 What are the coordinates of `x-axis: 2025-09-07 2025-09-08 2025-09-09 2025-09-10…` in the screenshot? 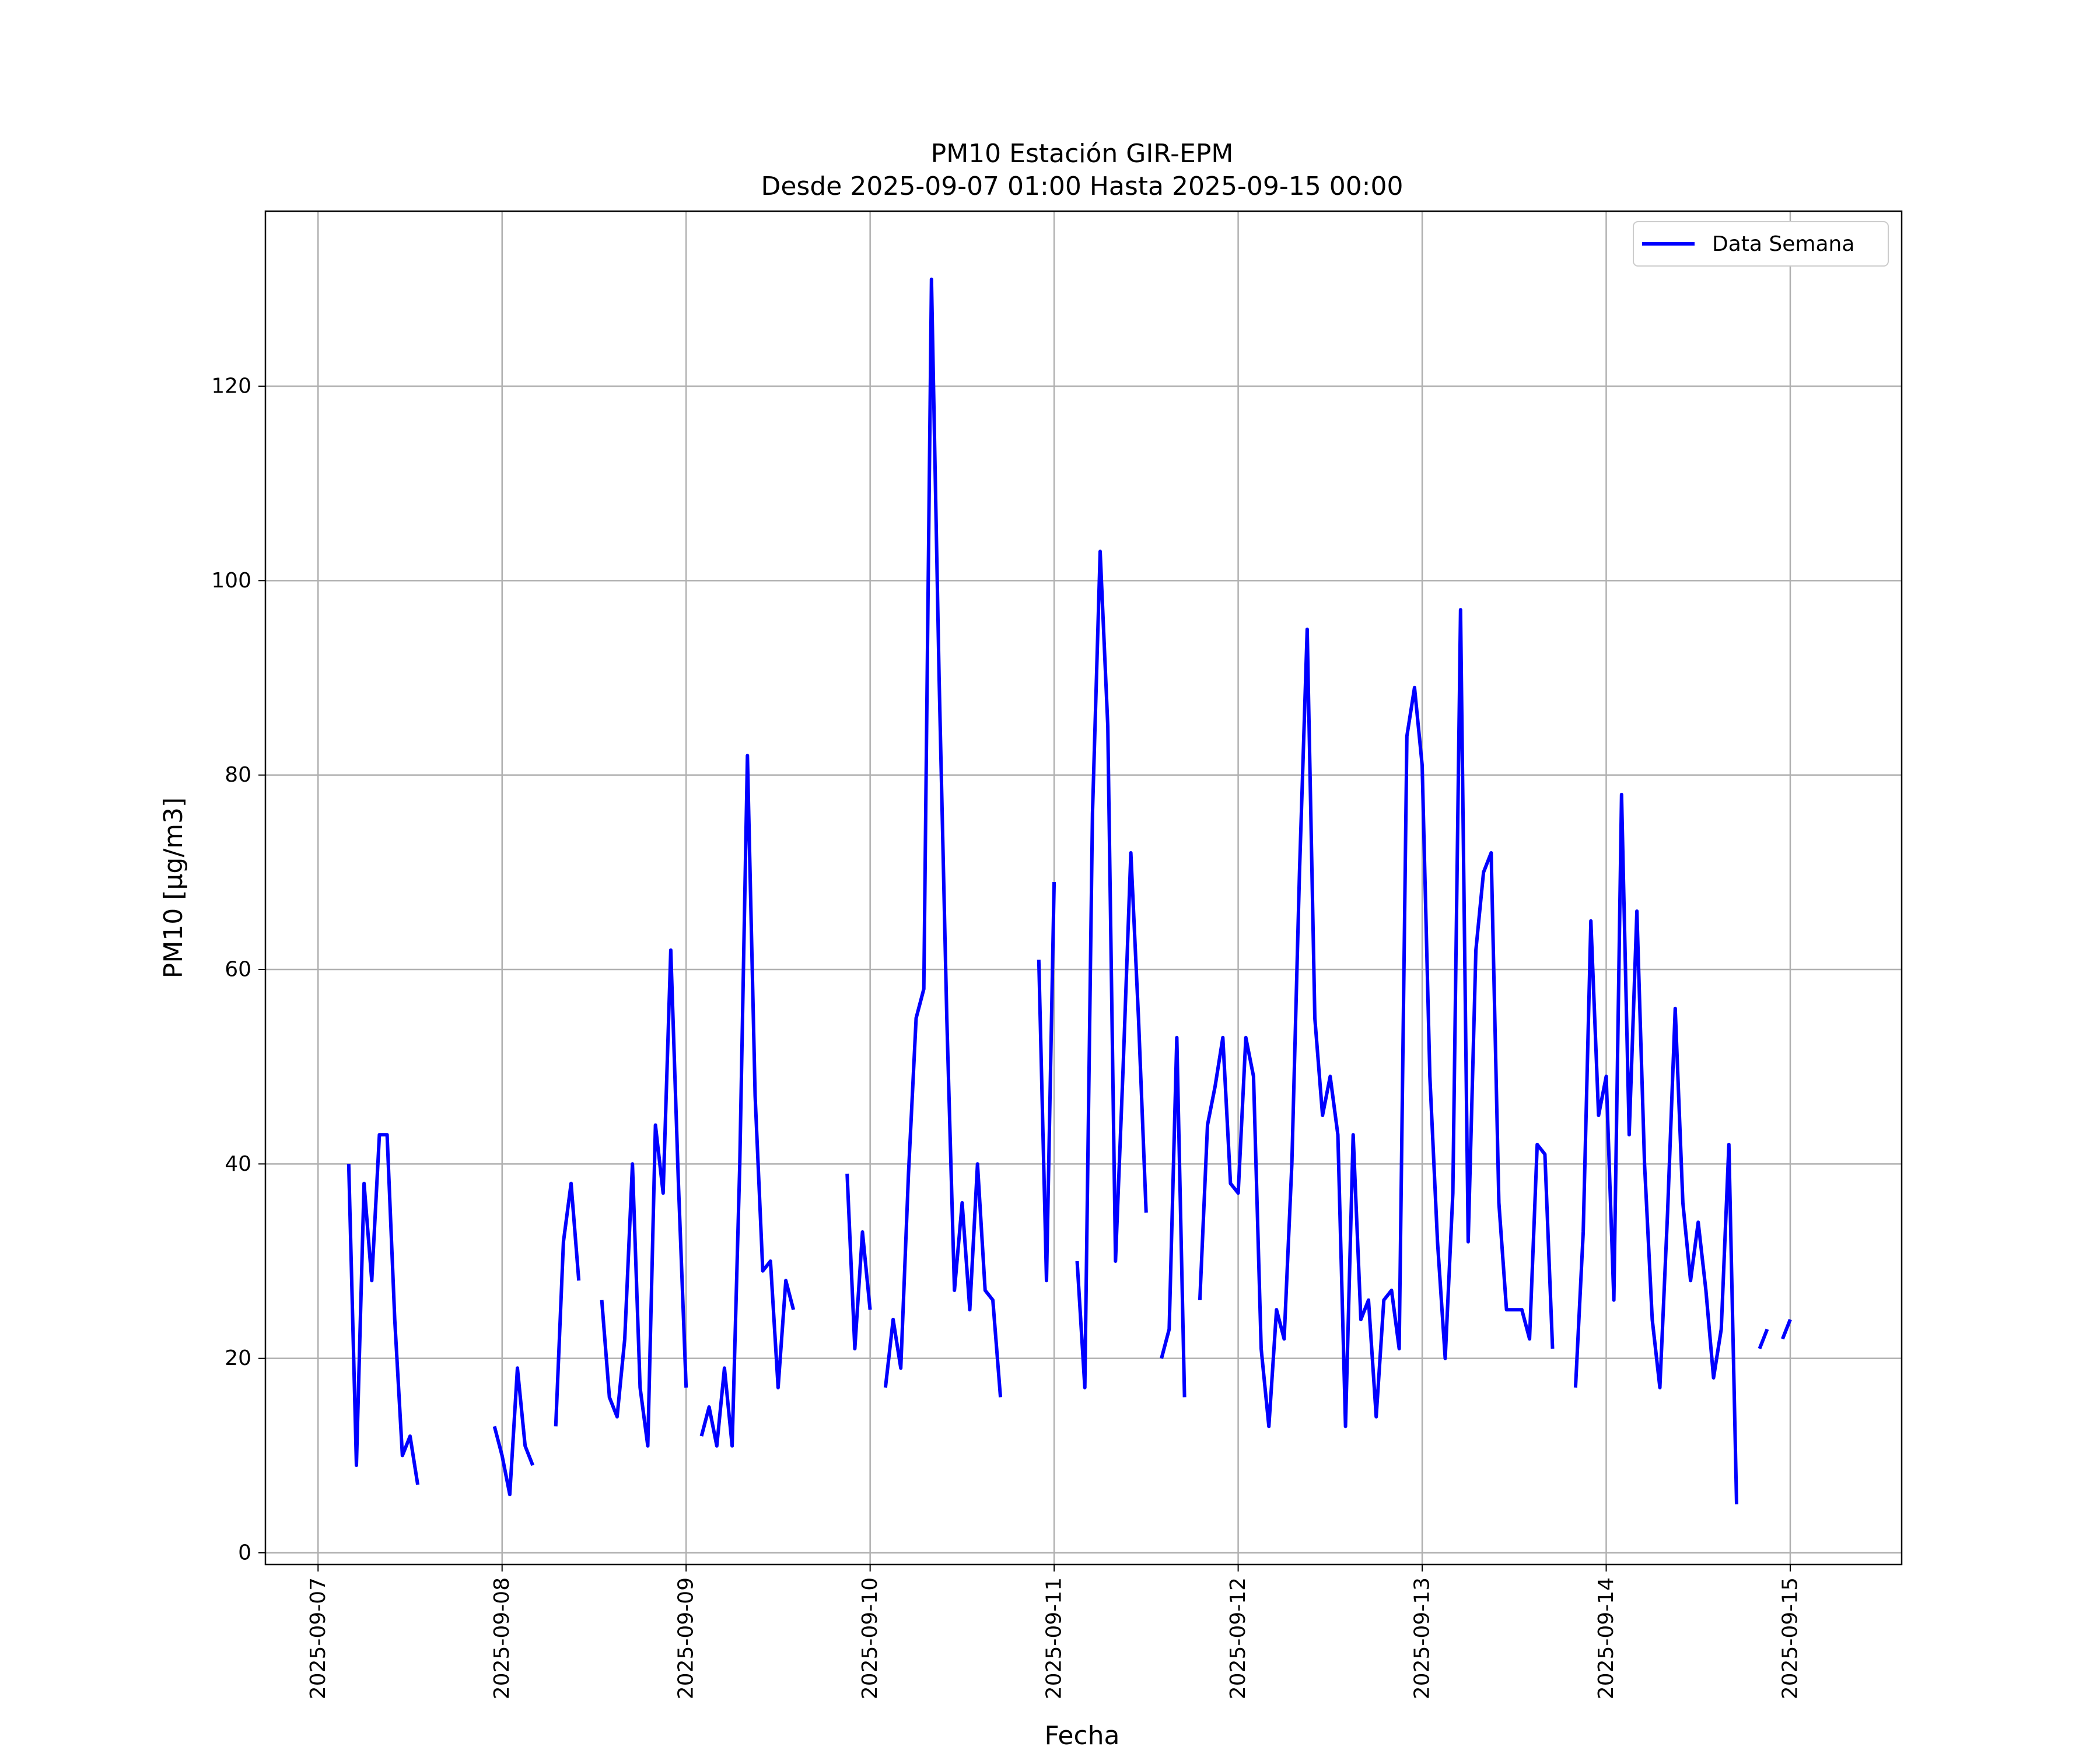 It's located at (1054, 1631).